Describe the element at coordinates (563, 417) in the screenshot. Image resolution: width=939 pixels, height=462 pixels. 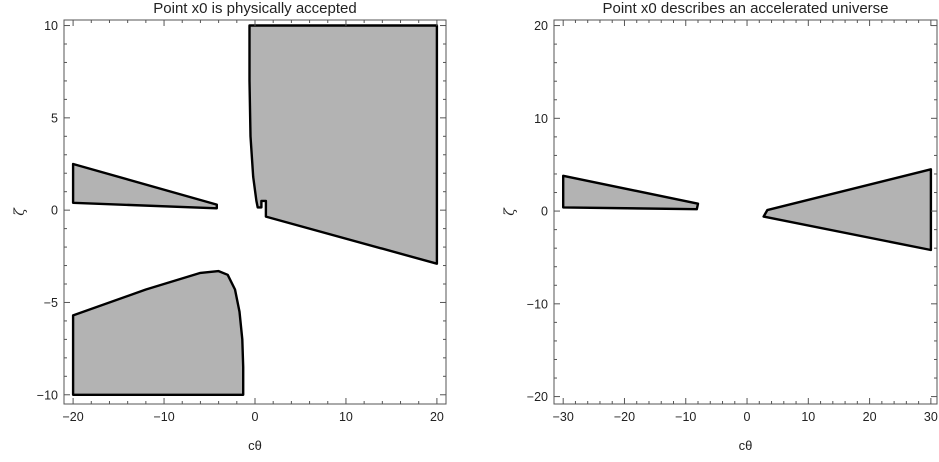
I see `x-tick-label: −30` at that location.